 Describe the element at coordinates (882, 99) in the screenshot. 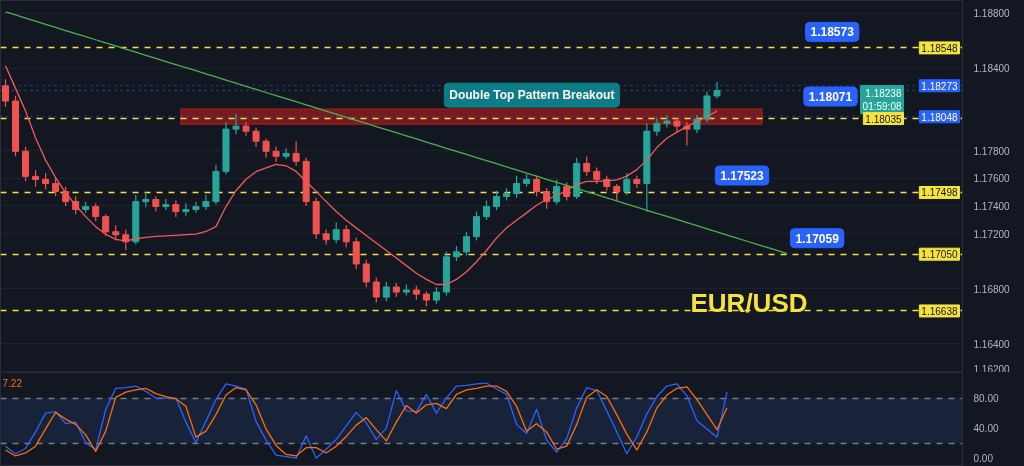

I see `ref-line-label: 1.18238 01:59:08` at that location.